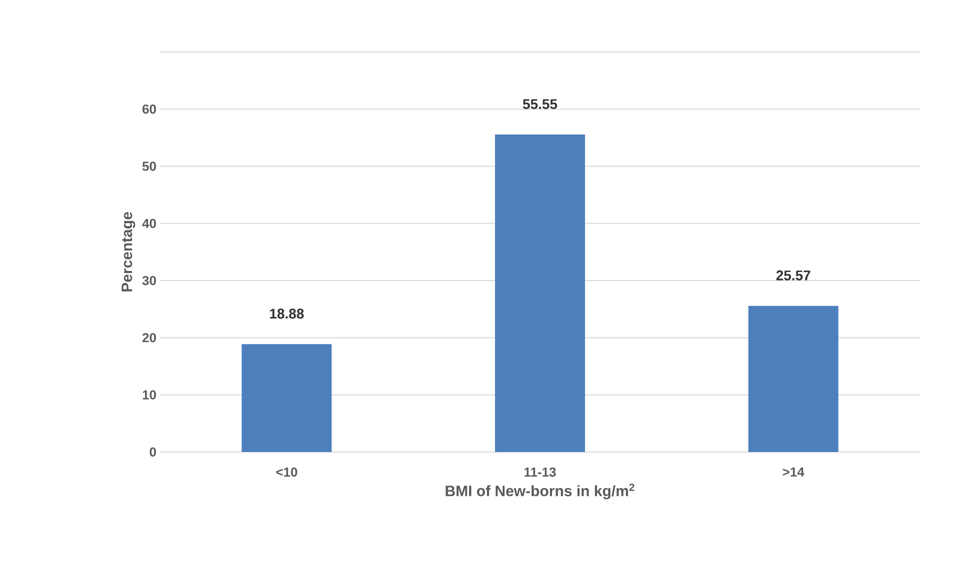 Image resolution: width=959 pixels, height=582 pixels. I want to click on y-tick-label: 60, so click(149, 109).